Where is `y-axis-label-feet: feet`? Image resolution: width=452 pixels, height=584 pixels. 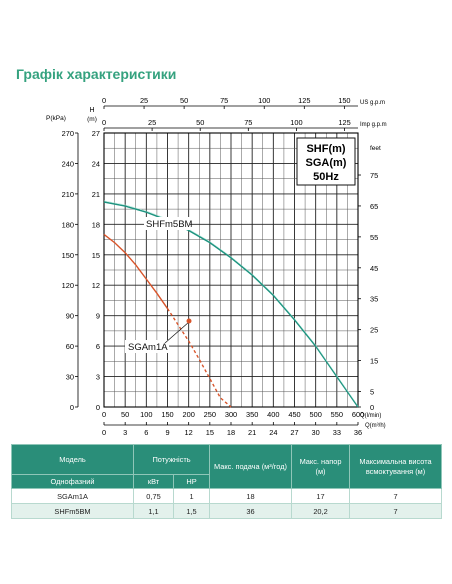
y-axis-label-feet: feet is located at coordinates (375, 148).